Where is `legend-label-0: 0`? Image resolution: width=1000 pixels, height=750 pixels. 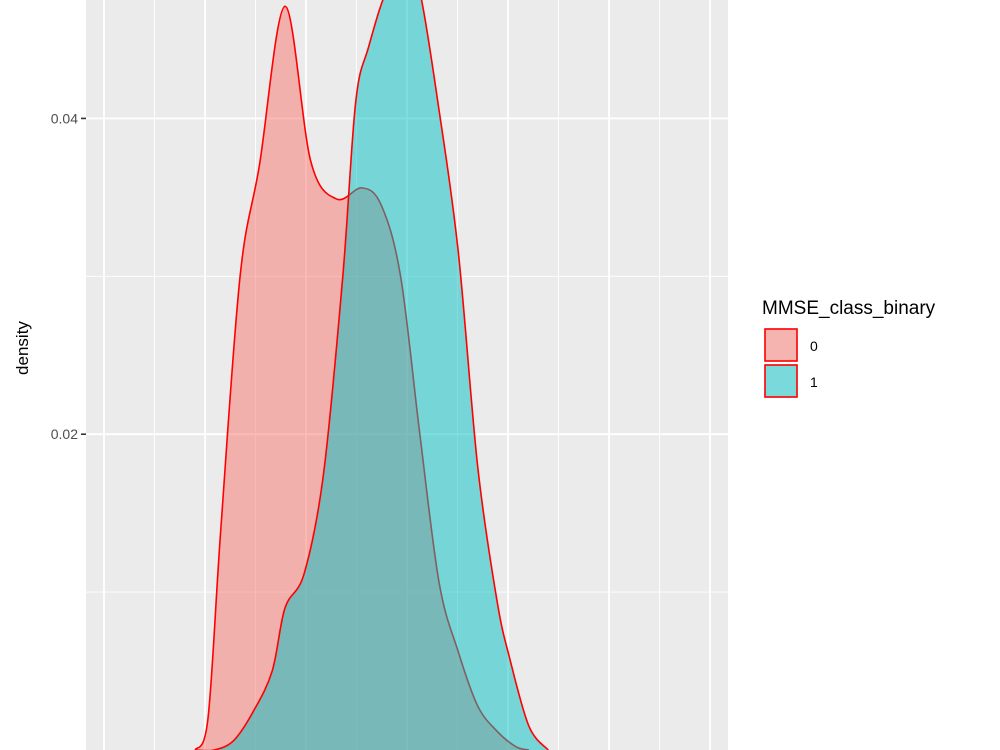 legend-label-0: 0 is located at coordinates (814, 346).